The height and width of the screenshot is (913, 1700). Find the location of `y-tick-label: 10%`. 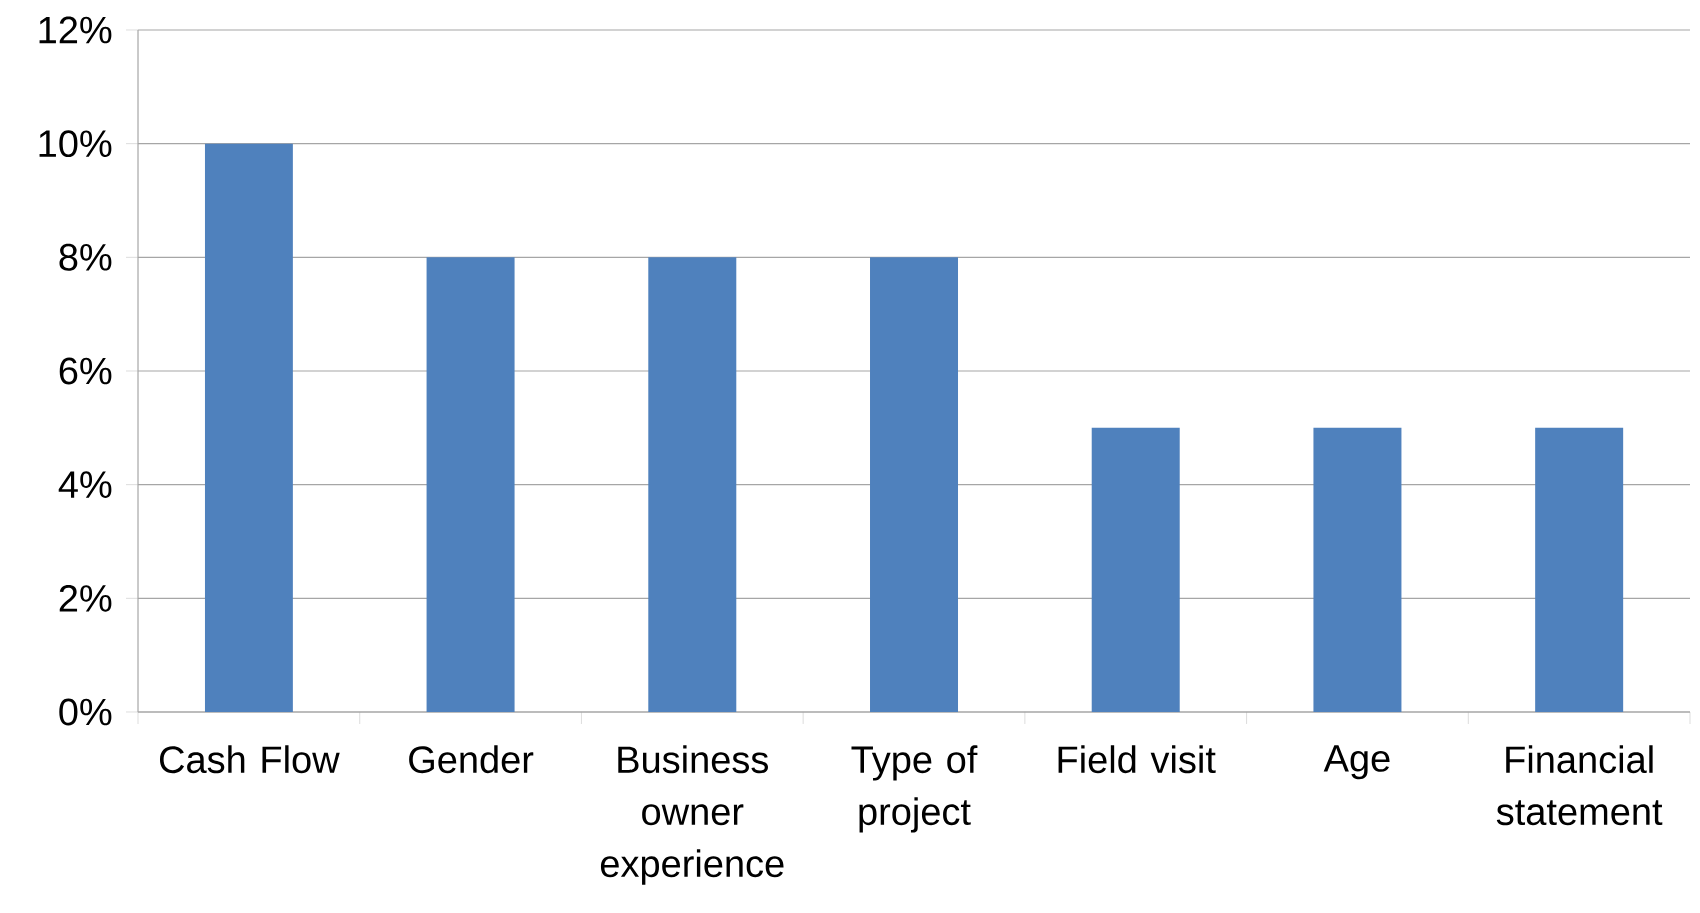

y-tick-label: 10% is located at coordinates (75, 144).